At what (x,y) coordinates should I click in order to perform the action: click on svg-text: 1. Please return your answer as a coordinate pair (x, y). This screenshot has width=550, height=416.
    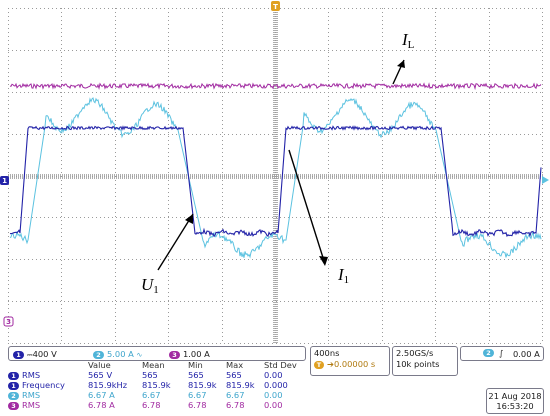
    Looking at the image, I should click on (4, 181).